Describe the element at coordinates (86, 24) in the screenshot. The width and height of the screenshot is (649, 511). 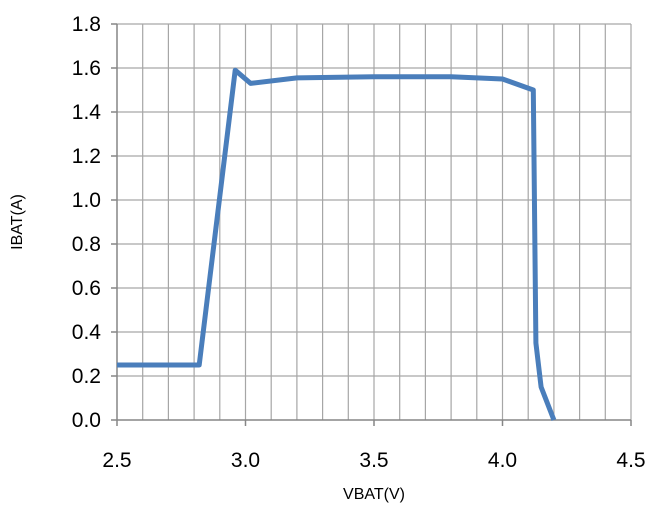
I see `y-tick-label: 1.8` at that location.